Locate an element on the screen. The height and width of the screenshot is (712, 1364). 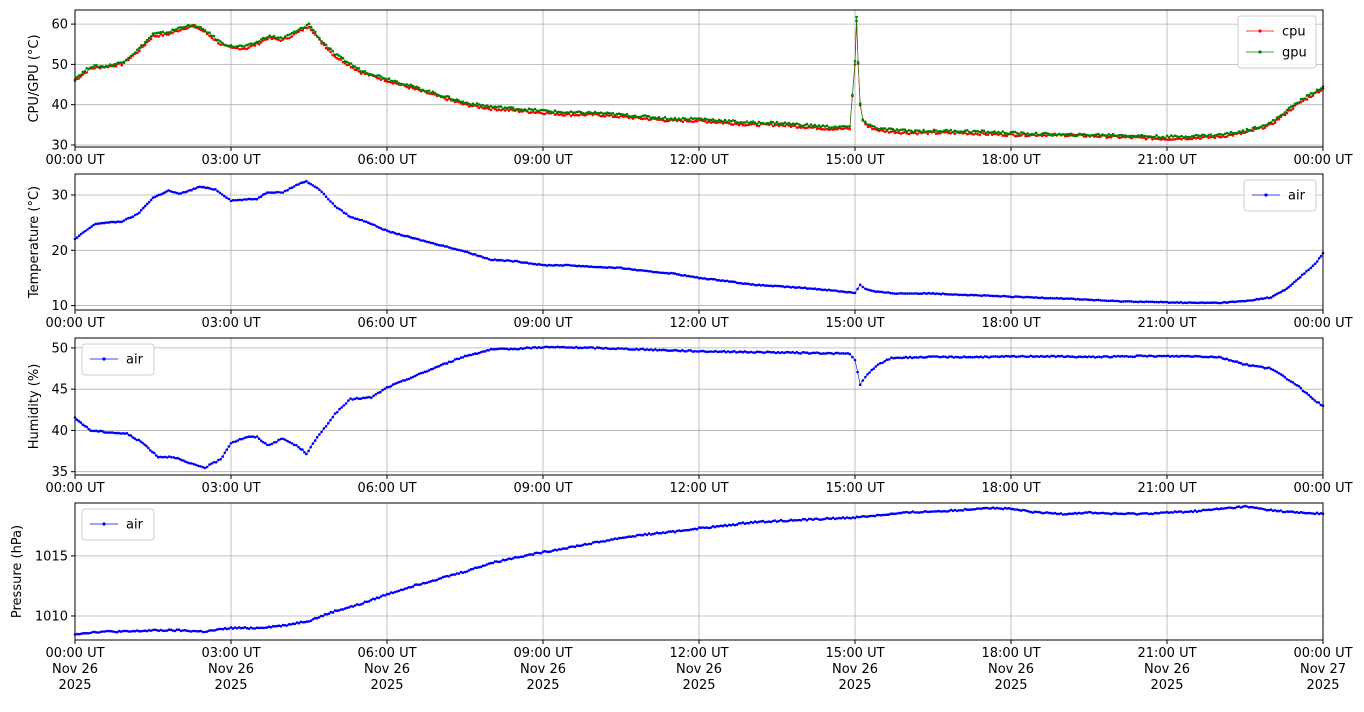
x-tick-label: 00:00 UT is located at coordinates (1322, 160).